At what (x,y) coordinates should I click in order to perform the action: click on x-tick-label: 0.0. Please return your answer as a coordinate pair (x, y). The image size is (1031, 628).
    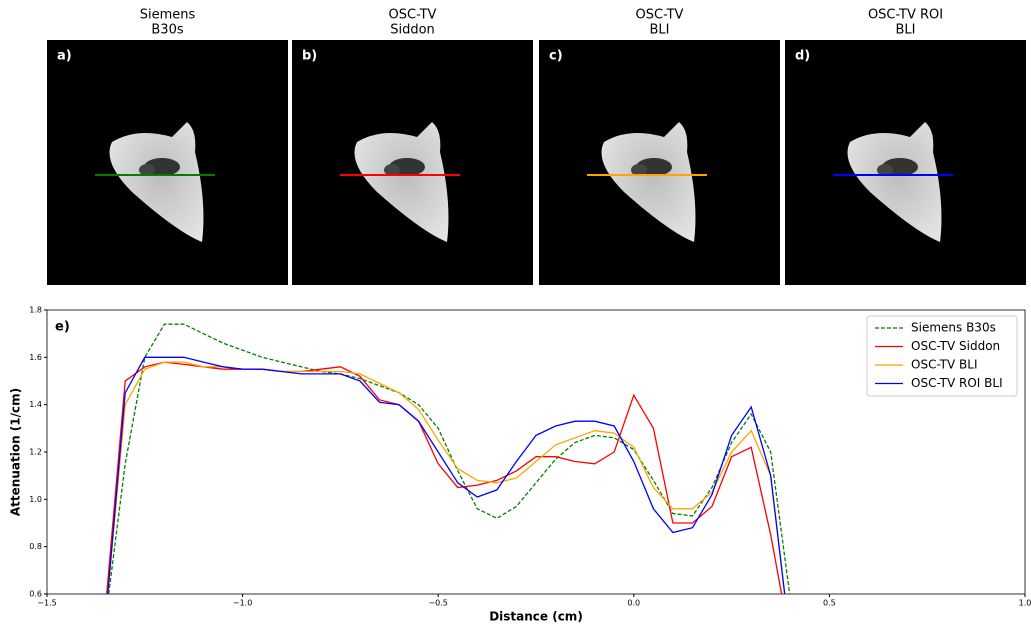
    Looking at the image, I should click on (633, 603).